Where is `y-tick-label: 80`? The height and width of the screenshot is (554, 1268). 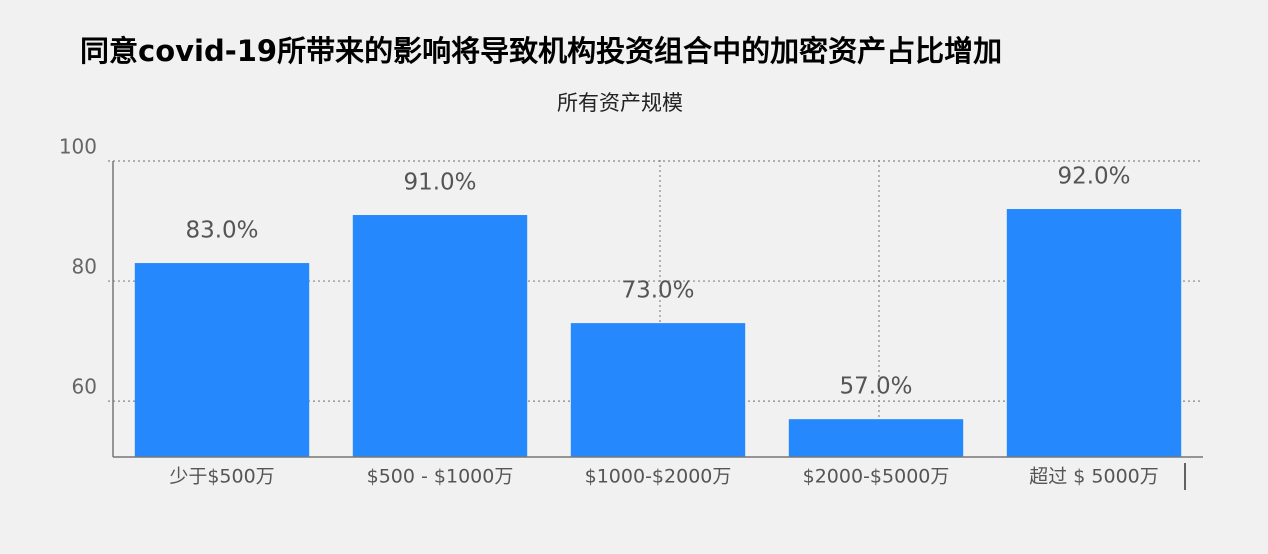 y-tick-label: 80 is located at coordinates (84, 267).